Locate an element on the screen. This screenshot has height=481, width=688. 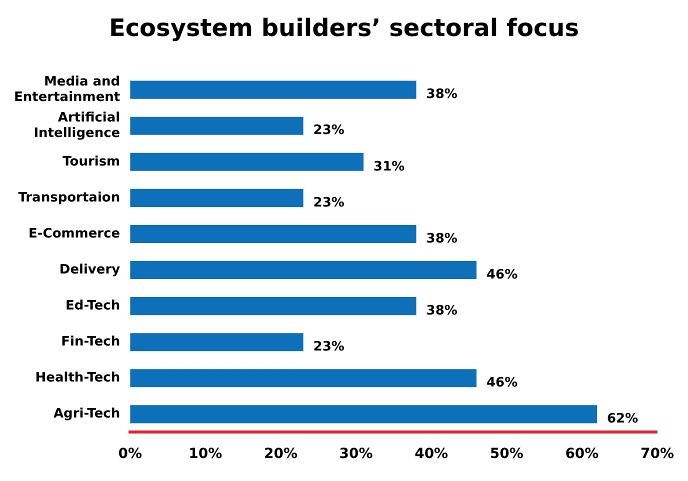
y-tick-label: Fin-Tech is located at coordinates (90, 342).